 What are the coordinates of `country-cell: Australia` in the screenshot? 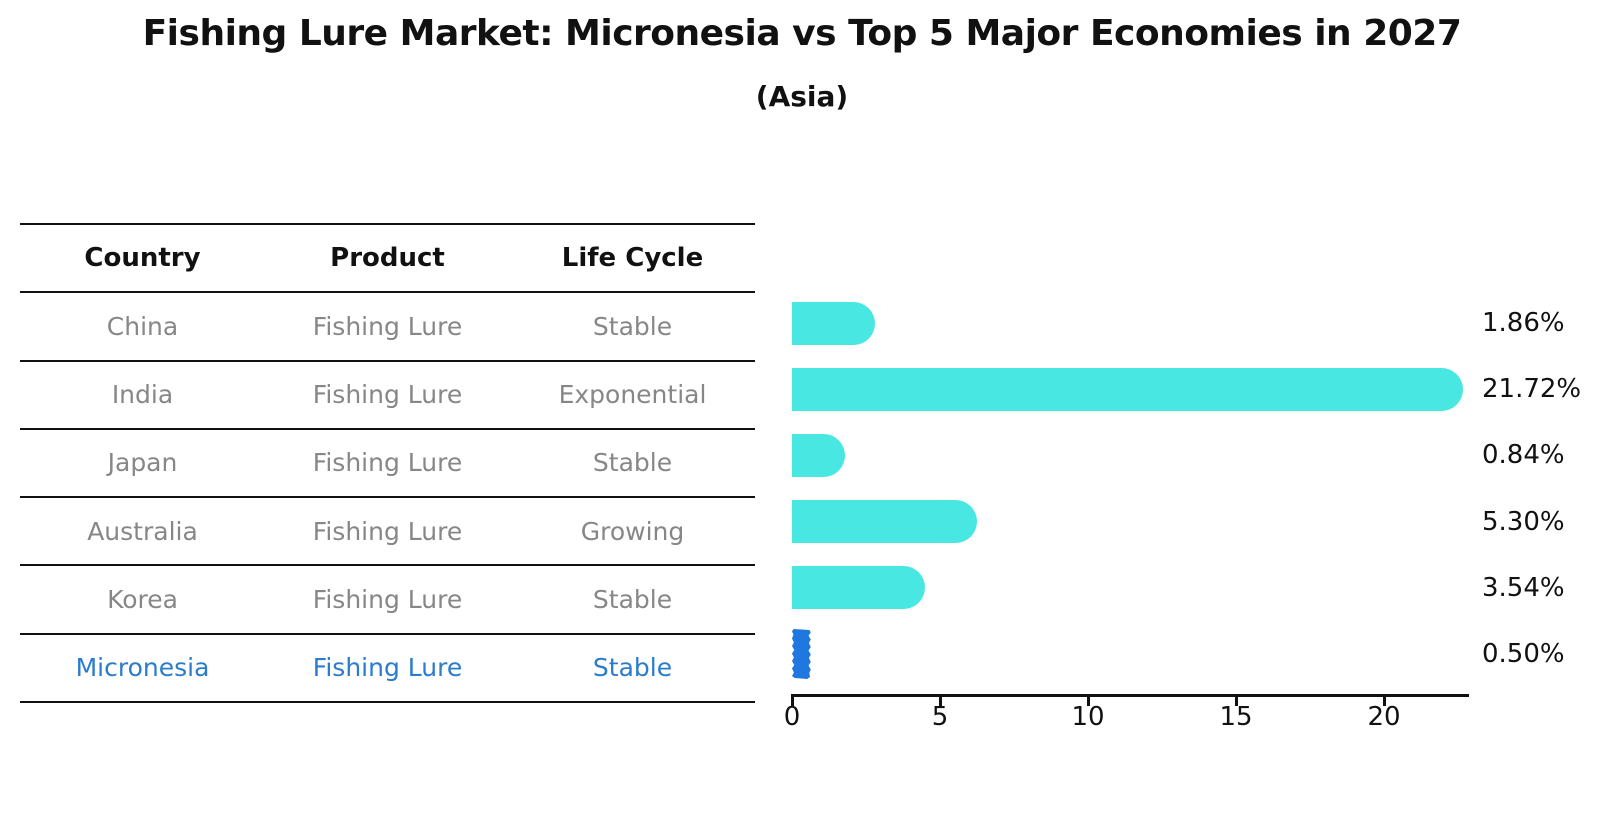 It's located at (142, 531).